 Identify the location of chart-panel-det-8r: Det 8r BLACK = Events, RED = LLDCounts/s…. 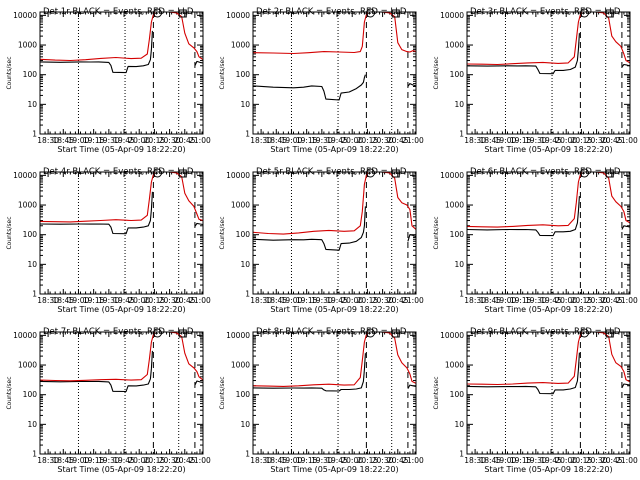
(321, 400).